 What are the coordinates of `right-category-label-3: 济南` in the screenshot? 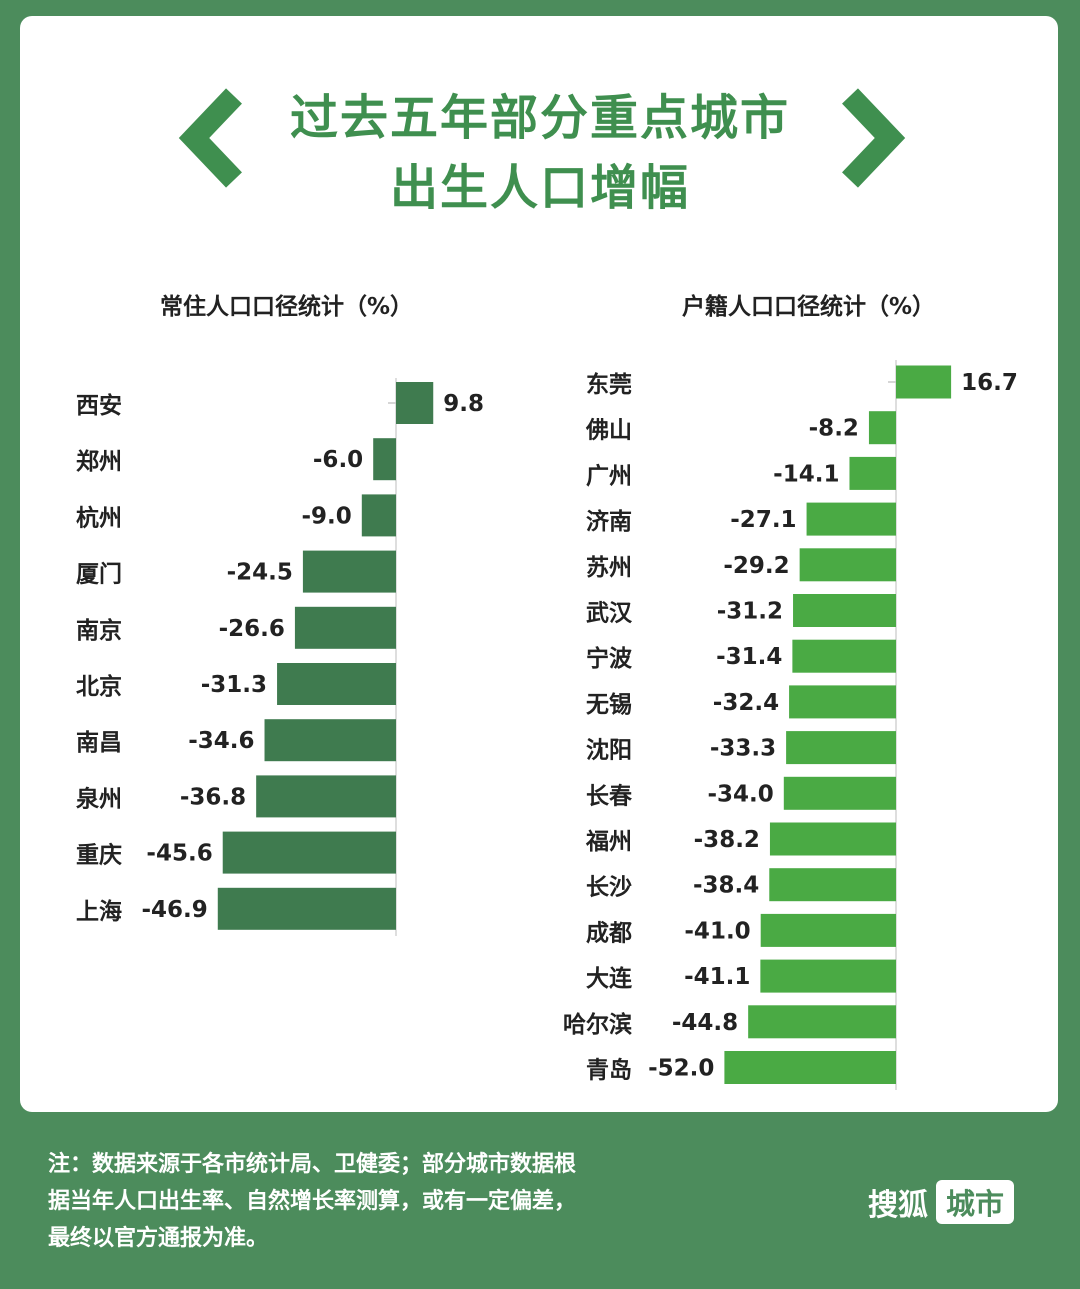 It's located at (609, 521).